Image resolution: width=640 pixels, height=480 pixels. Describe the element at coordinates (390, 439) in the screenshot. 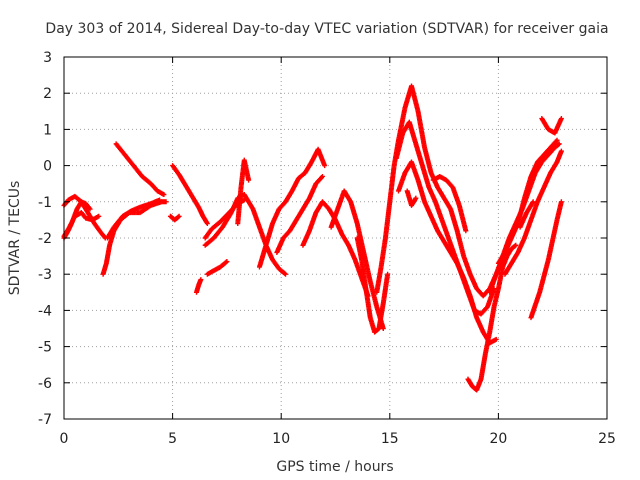

I see `x-tick-label: 15` at that location.